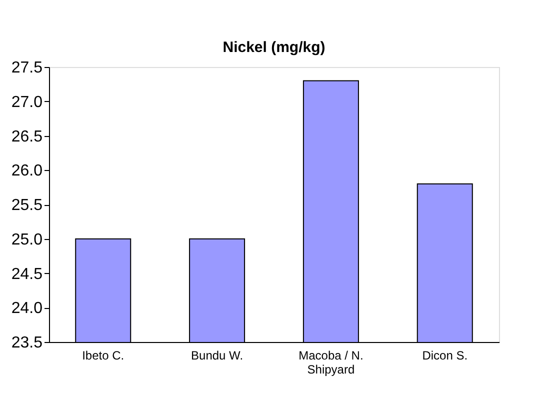  What do you see at coordinates (27, 239) in the screenshot?
I see `y-tick-label: 25.0` at bounding box center [27, 239].